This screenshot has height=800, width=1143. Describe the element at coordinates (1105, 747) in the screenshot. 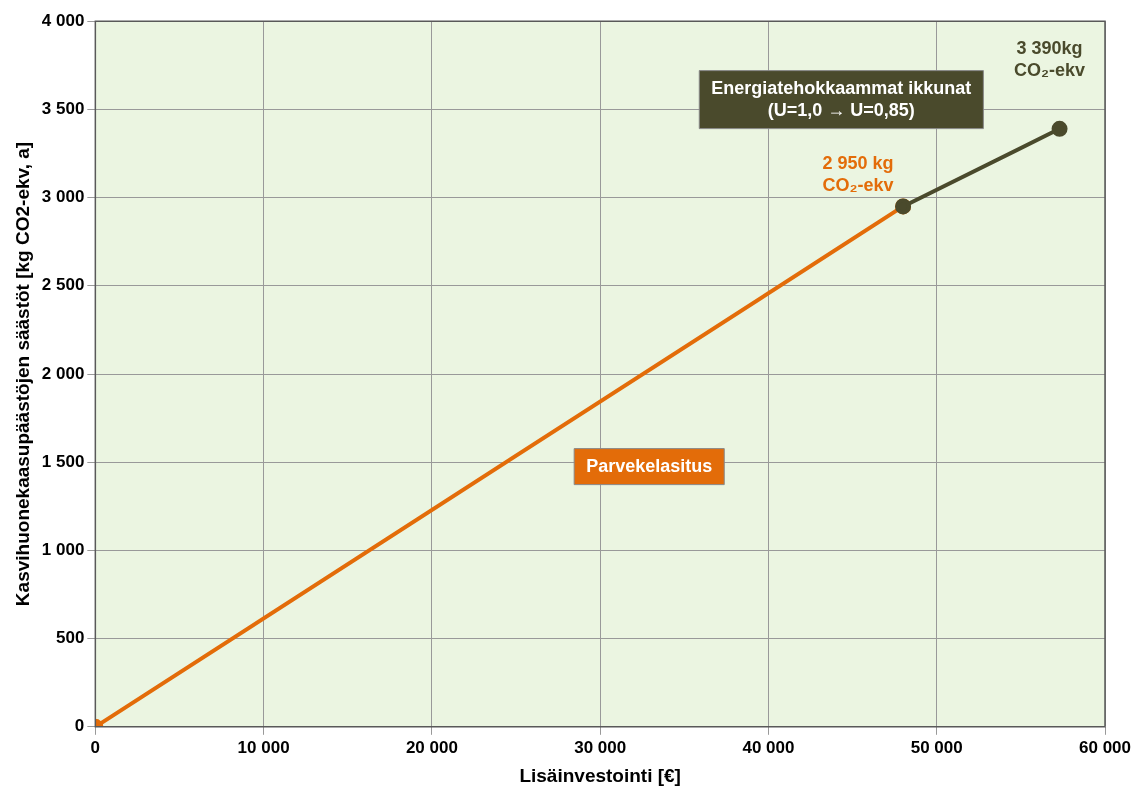

I see `x-tick-label: 60 000` at that location.